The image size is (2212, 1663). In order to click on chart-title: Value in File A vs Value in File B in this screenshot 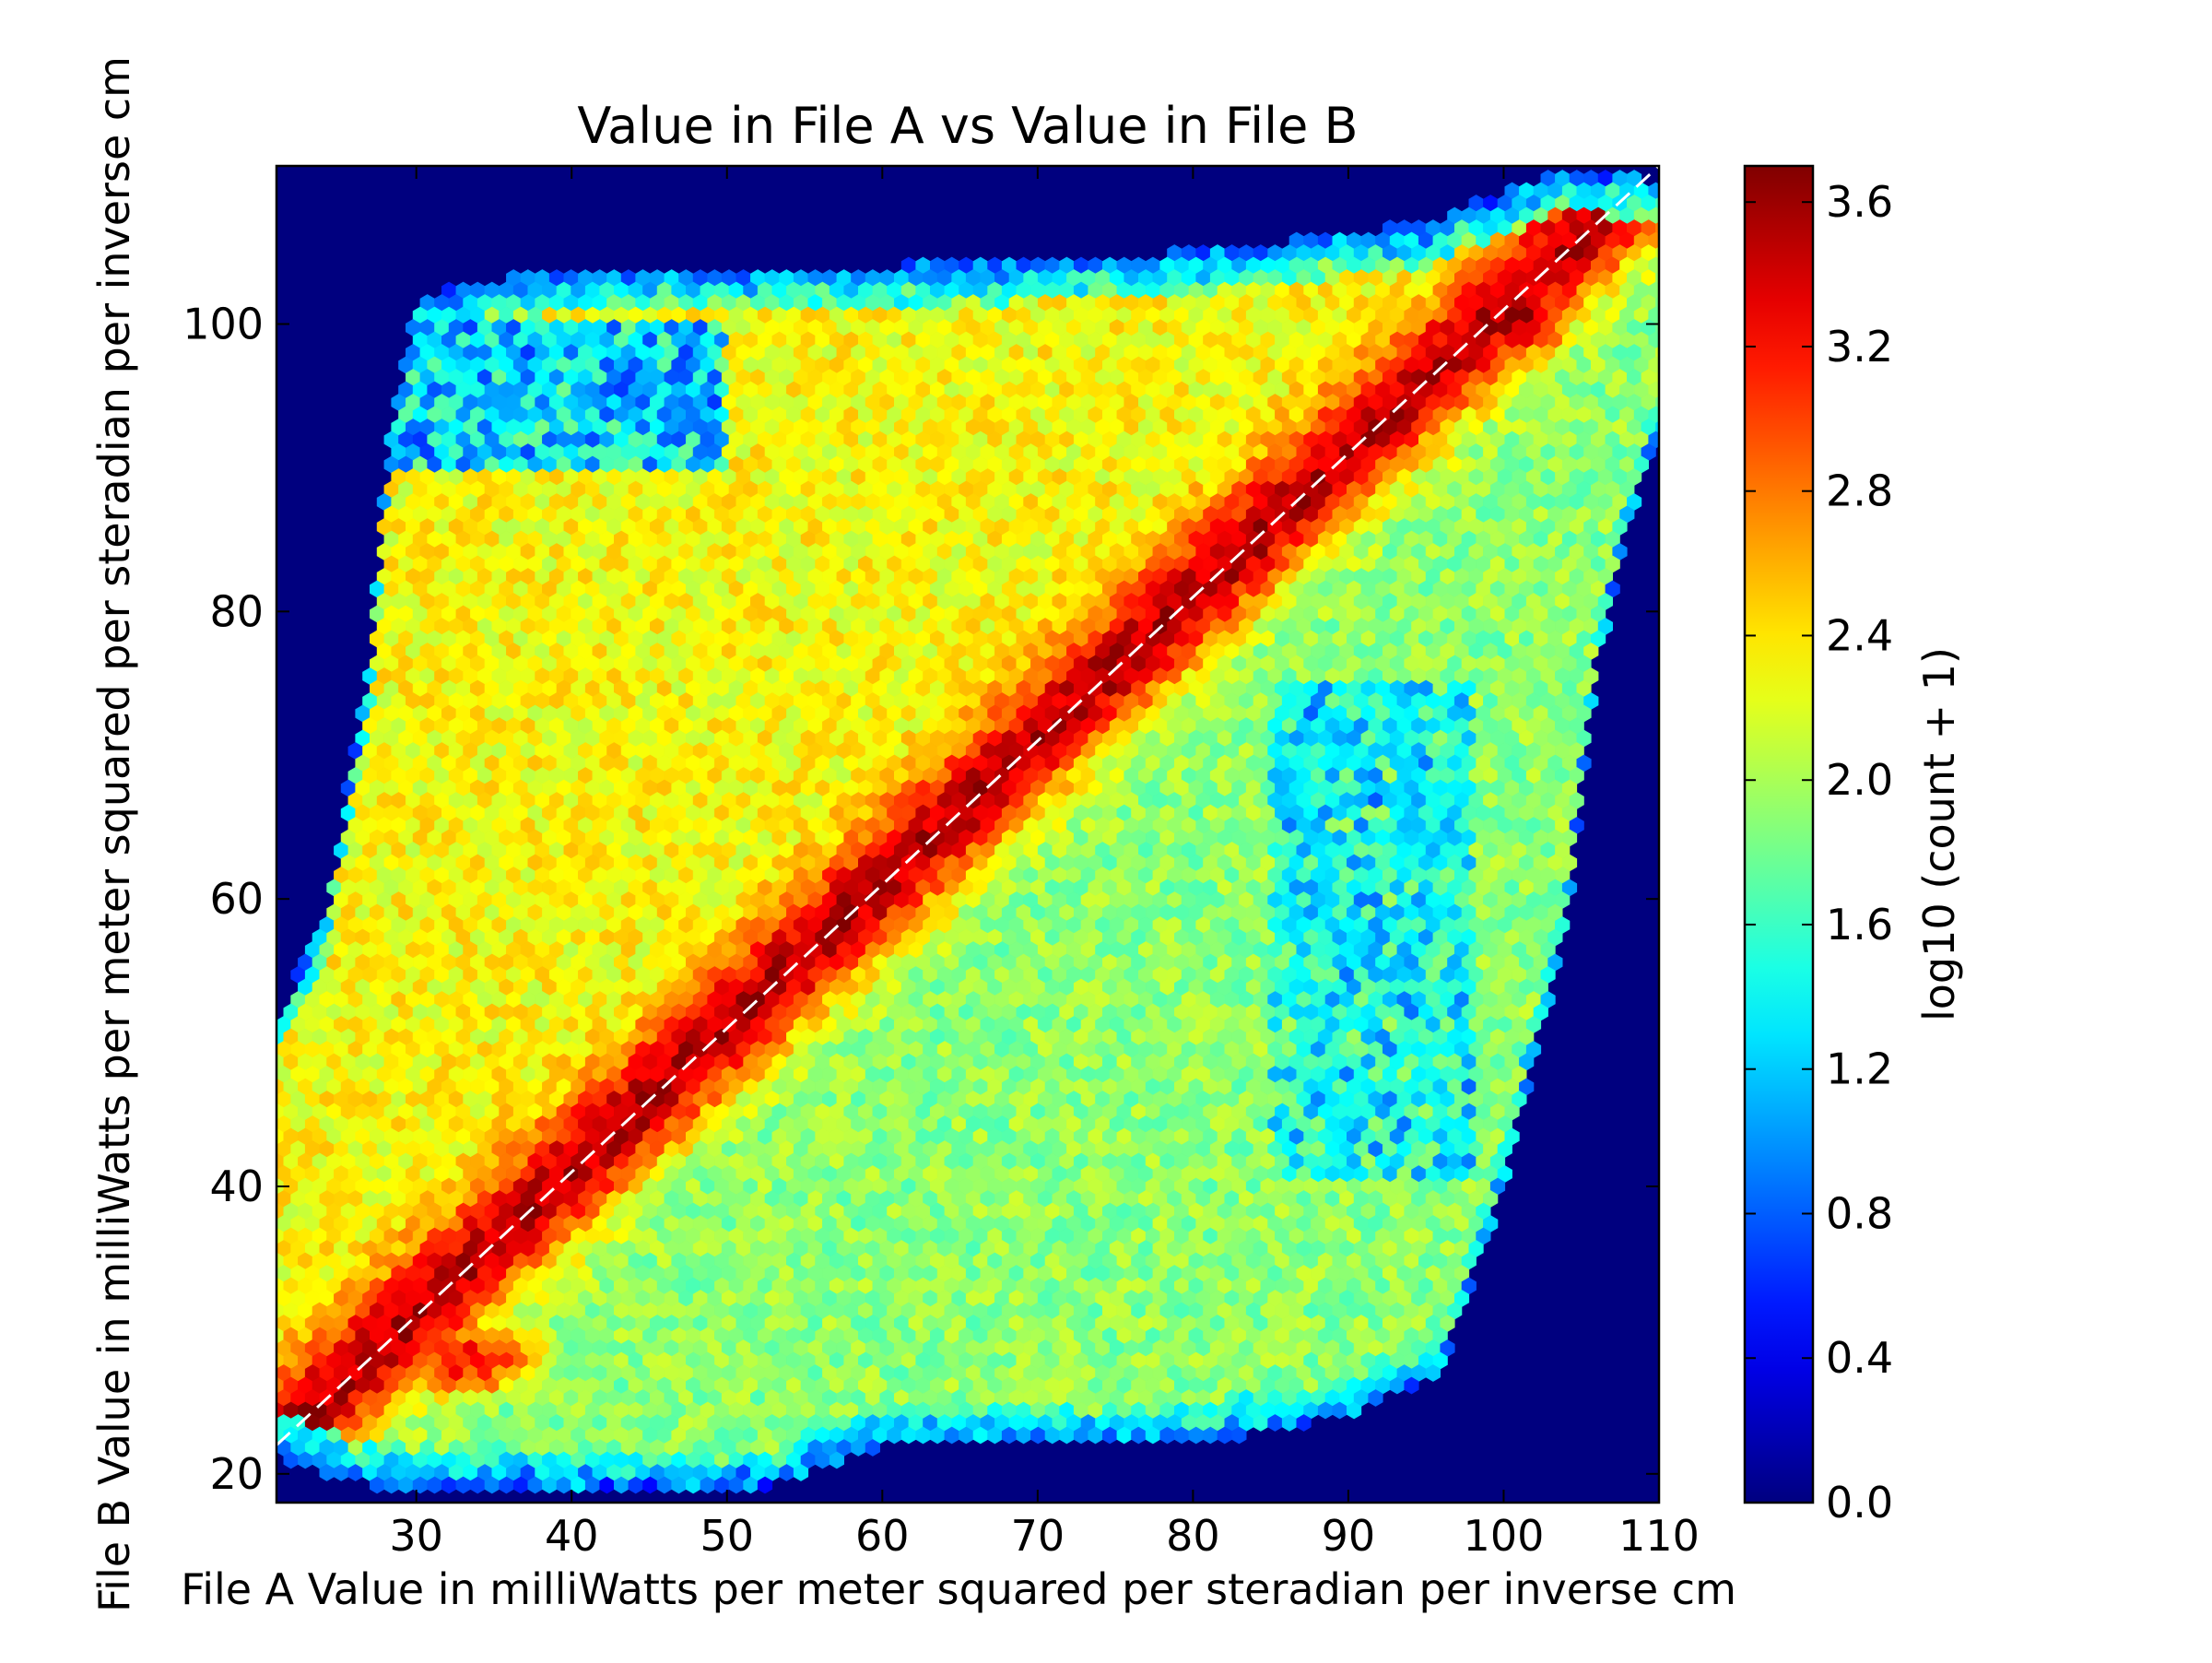, I will do `click(967, 126)`.